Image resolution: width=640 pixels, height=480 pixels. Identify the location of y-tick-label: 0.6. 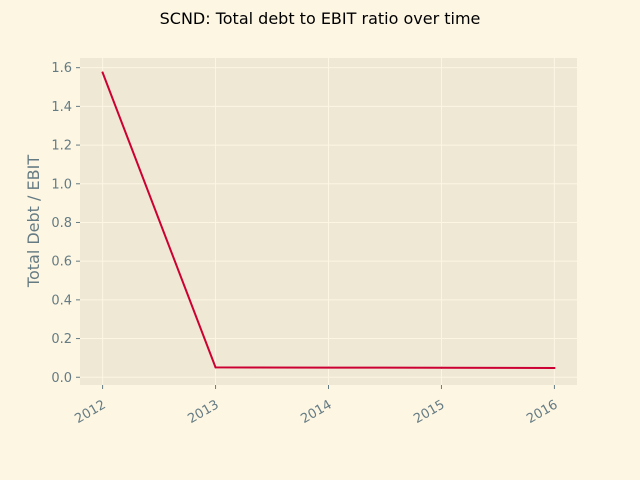
(61, 262).